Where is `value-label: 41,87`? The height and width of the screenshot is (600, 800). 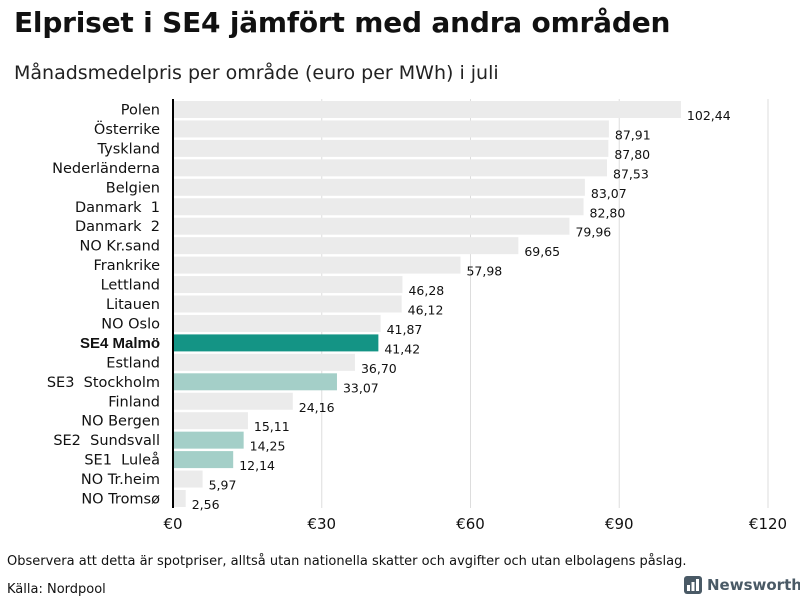 value-label: 41,87 is located at coordinates (405, 329).